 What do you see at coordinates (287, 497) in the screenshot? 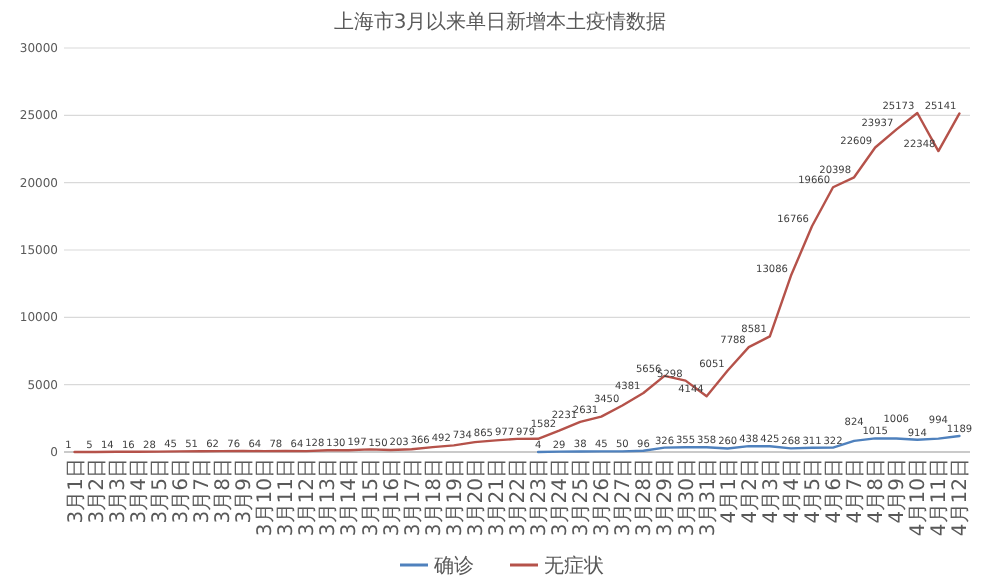
I see `x-tick-label: 3月11日` at bounding box center [287, 497].